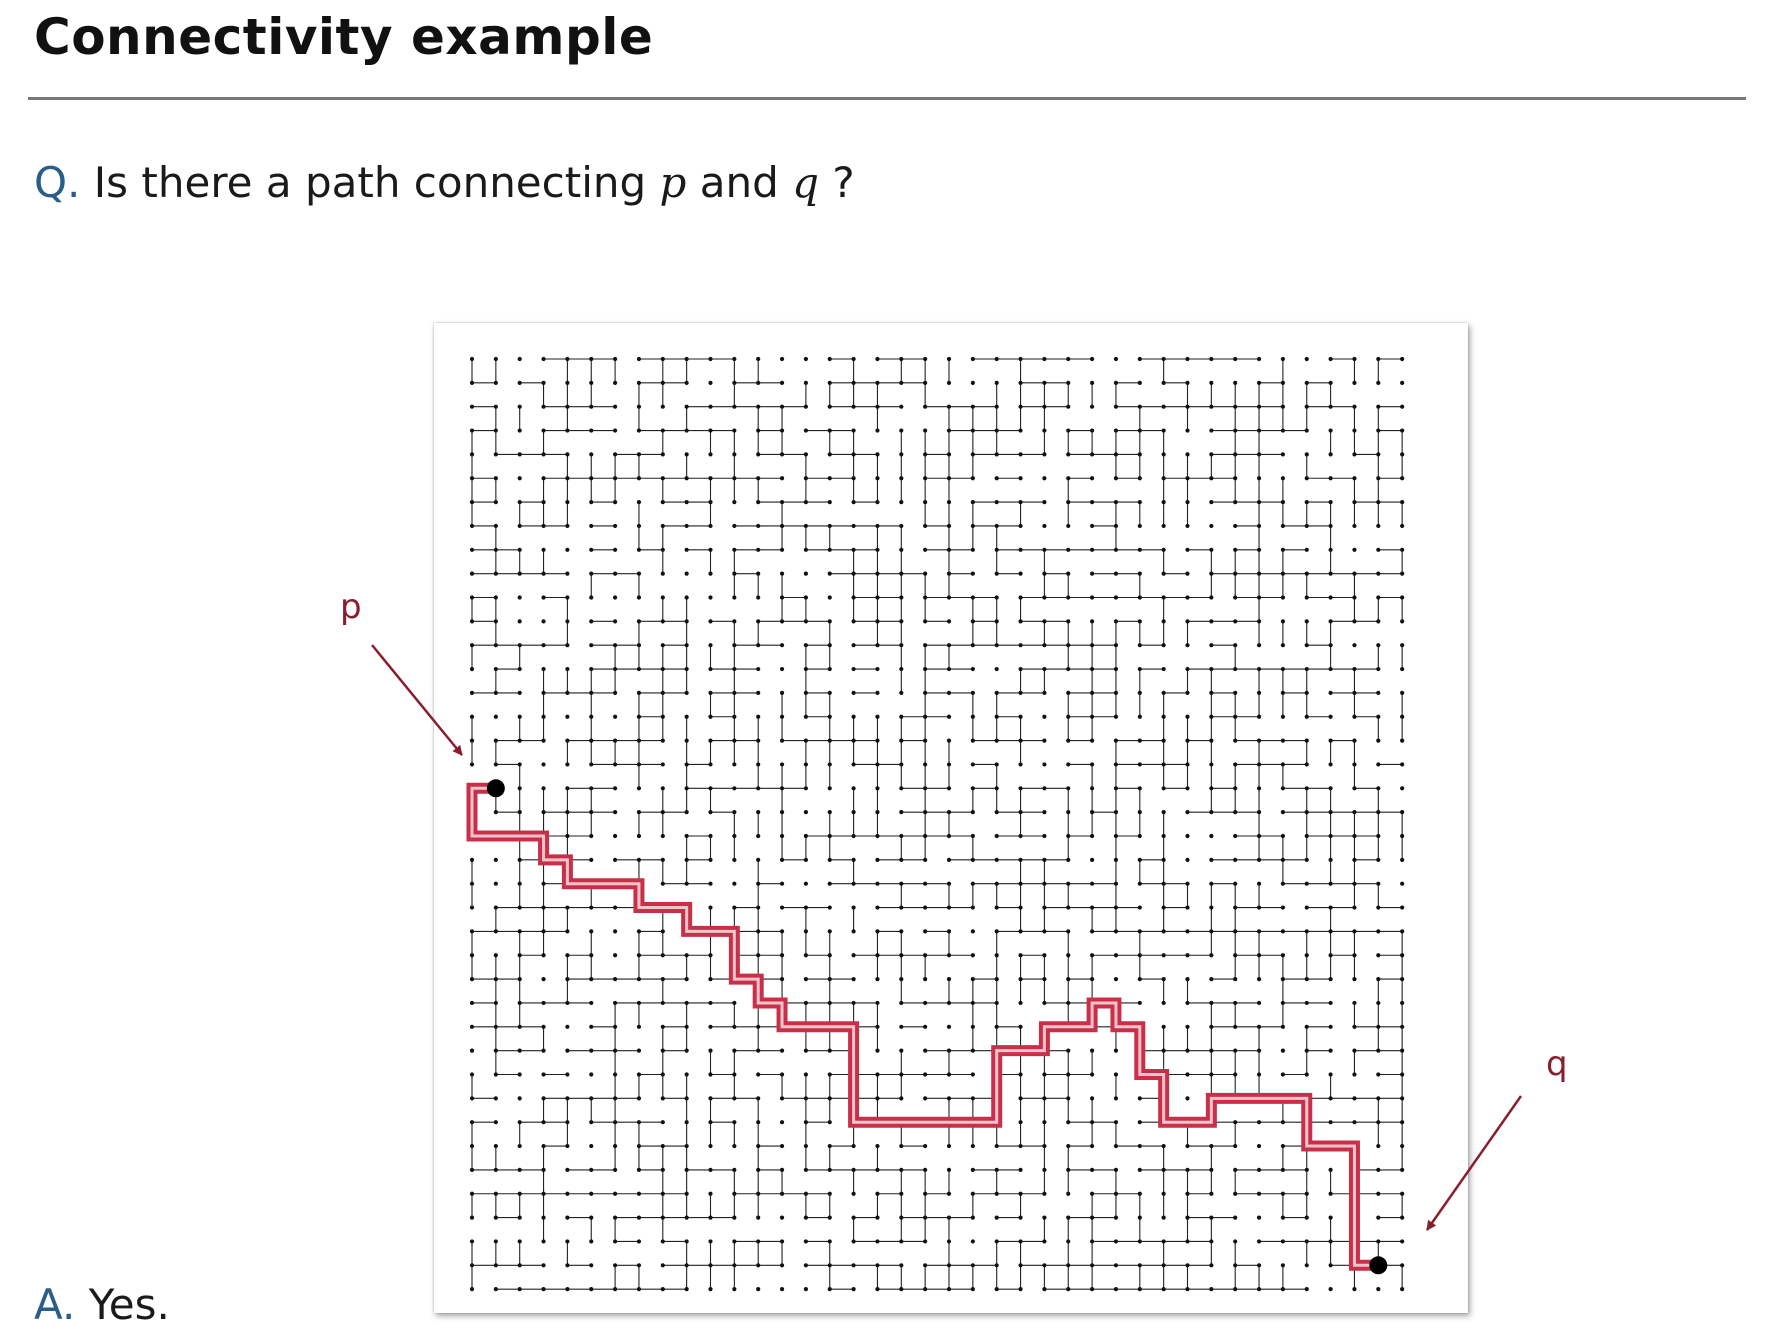 Image resolution: width=1766 pixels, height=1342 pixels. Describe the element at coordinates (57, 182) in the screenshot. I see `question-label: Q.` at that location.